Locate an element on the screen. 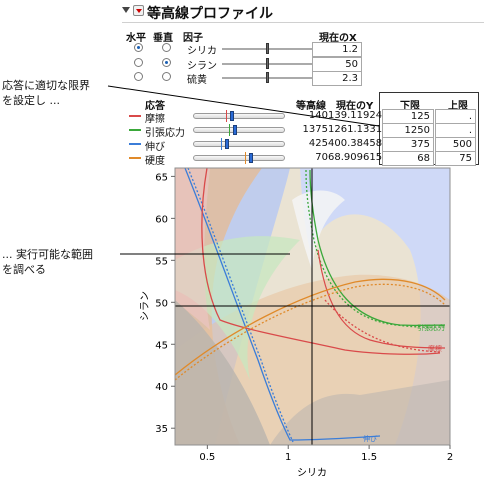 Image resolution: width=487 pixels, height=484 pixels. factor-header-factor: 因子 is located at coordinates (193, 38).